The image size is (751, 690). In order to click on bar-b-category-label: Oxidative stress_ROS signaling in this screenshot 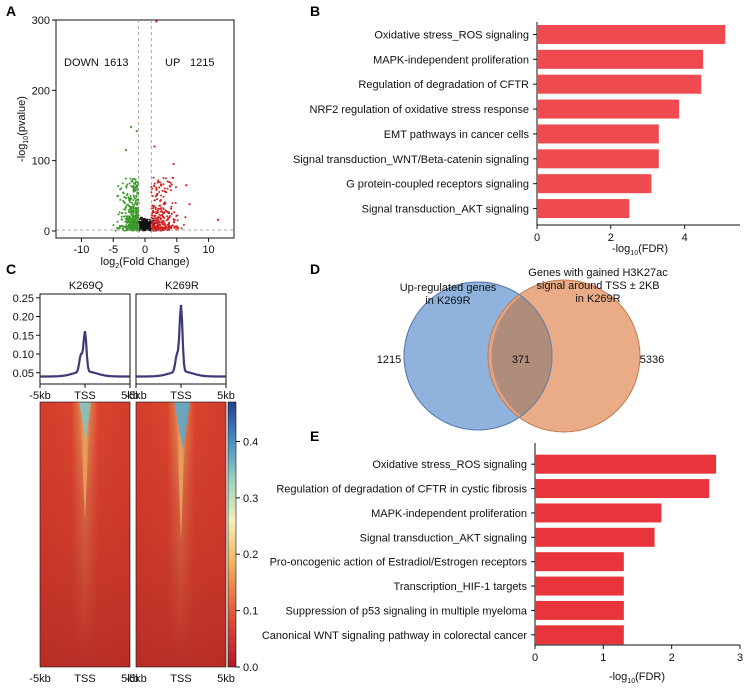, I will do `click(451, 35)`.